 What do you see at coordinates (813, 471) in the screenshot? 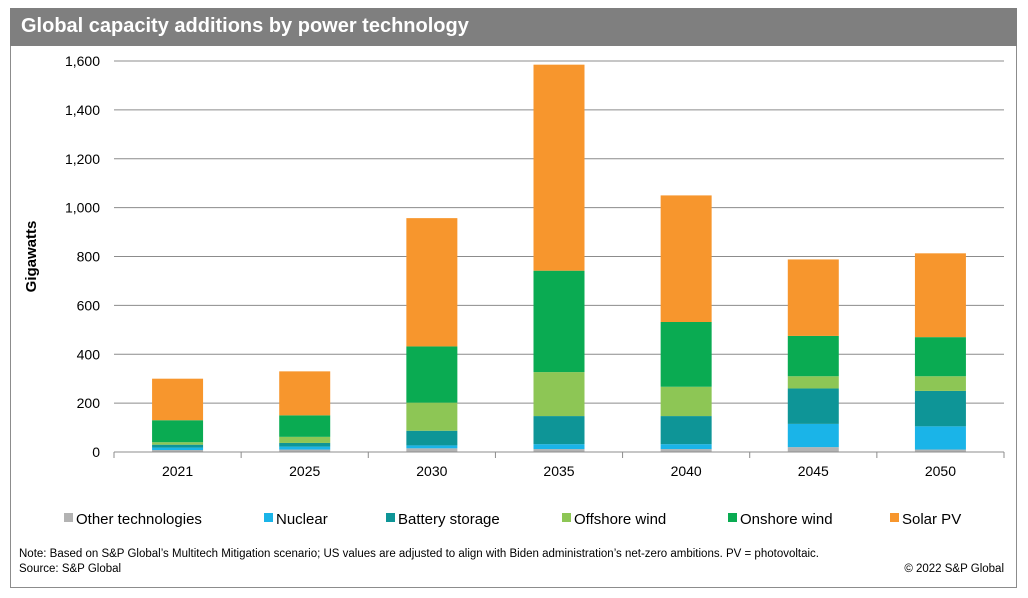
I see `x-tick-label: 2045` at bounding box center [813, 471].